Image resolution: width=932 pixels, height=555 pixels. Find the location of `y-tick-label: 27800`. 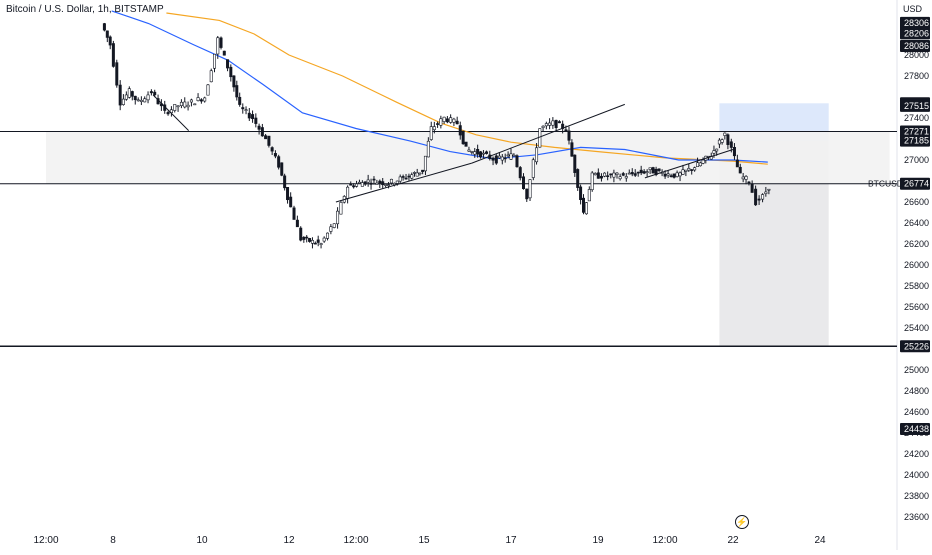

y-tick-label: 27800 is located at coordinates (916, 76).